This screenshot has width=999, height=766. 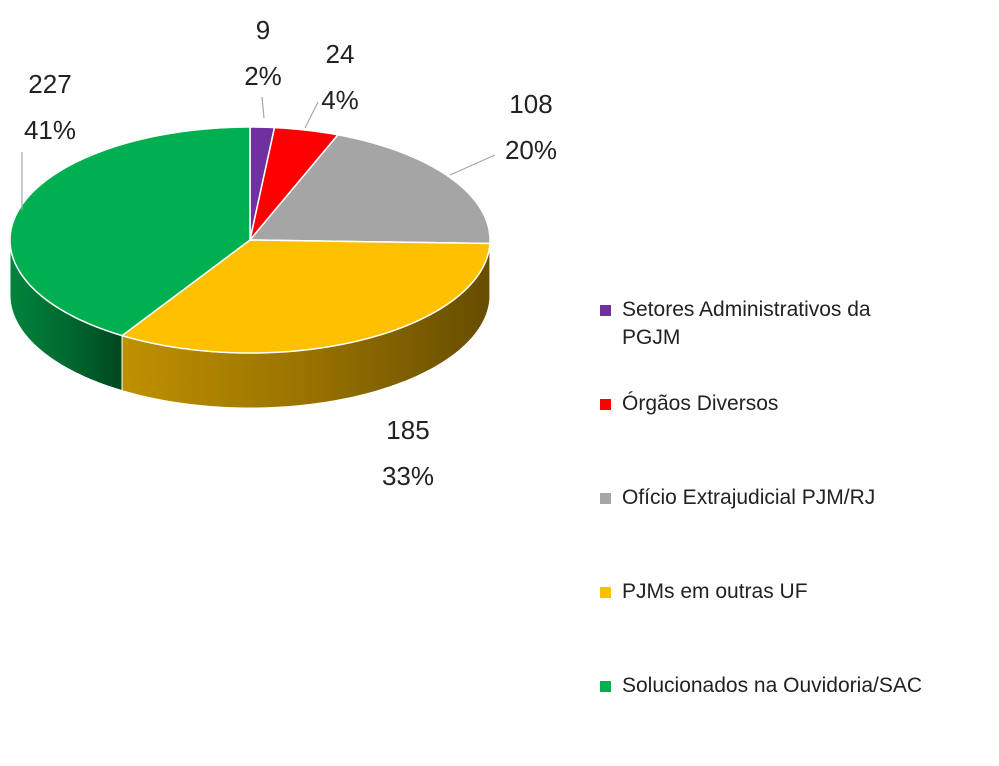 I want to click on legend-item: Setores Administrativos da PGJM, so click(x=760, y=343).